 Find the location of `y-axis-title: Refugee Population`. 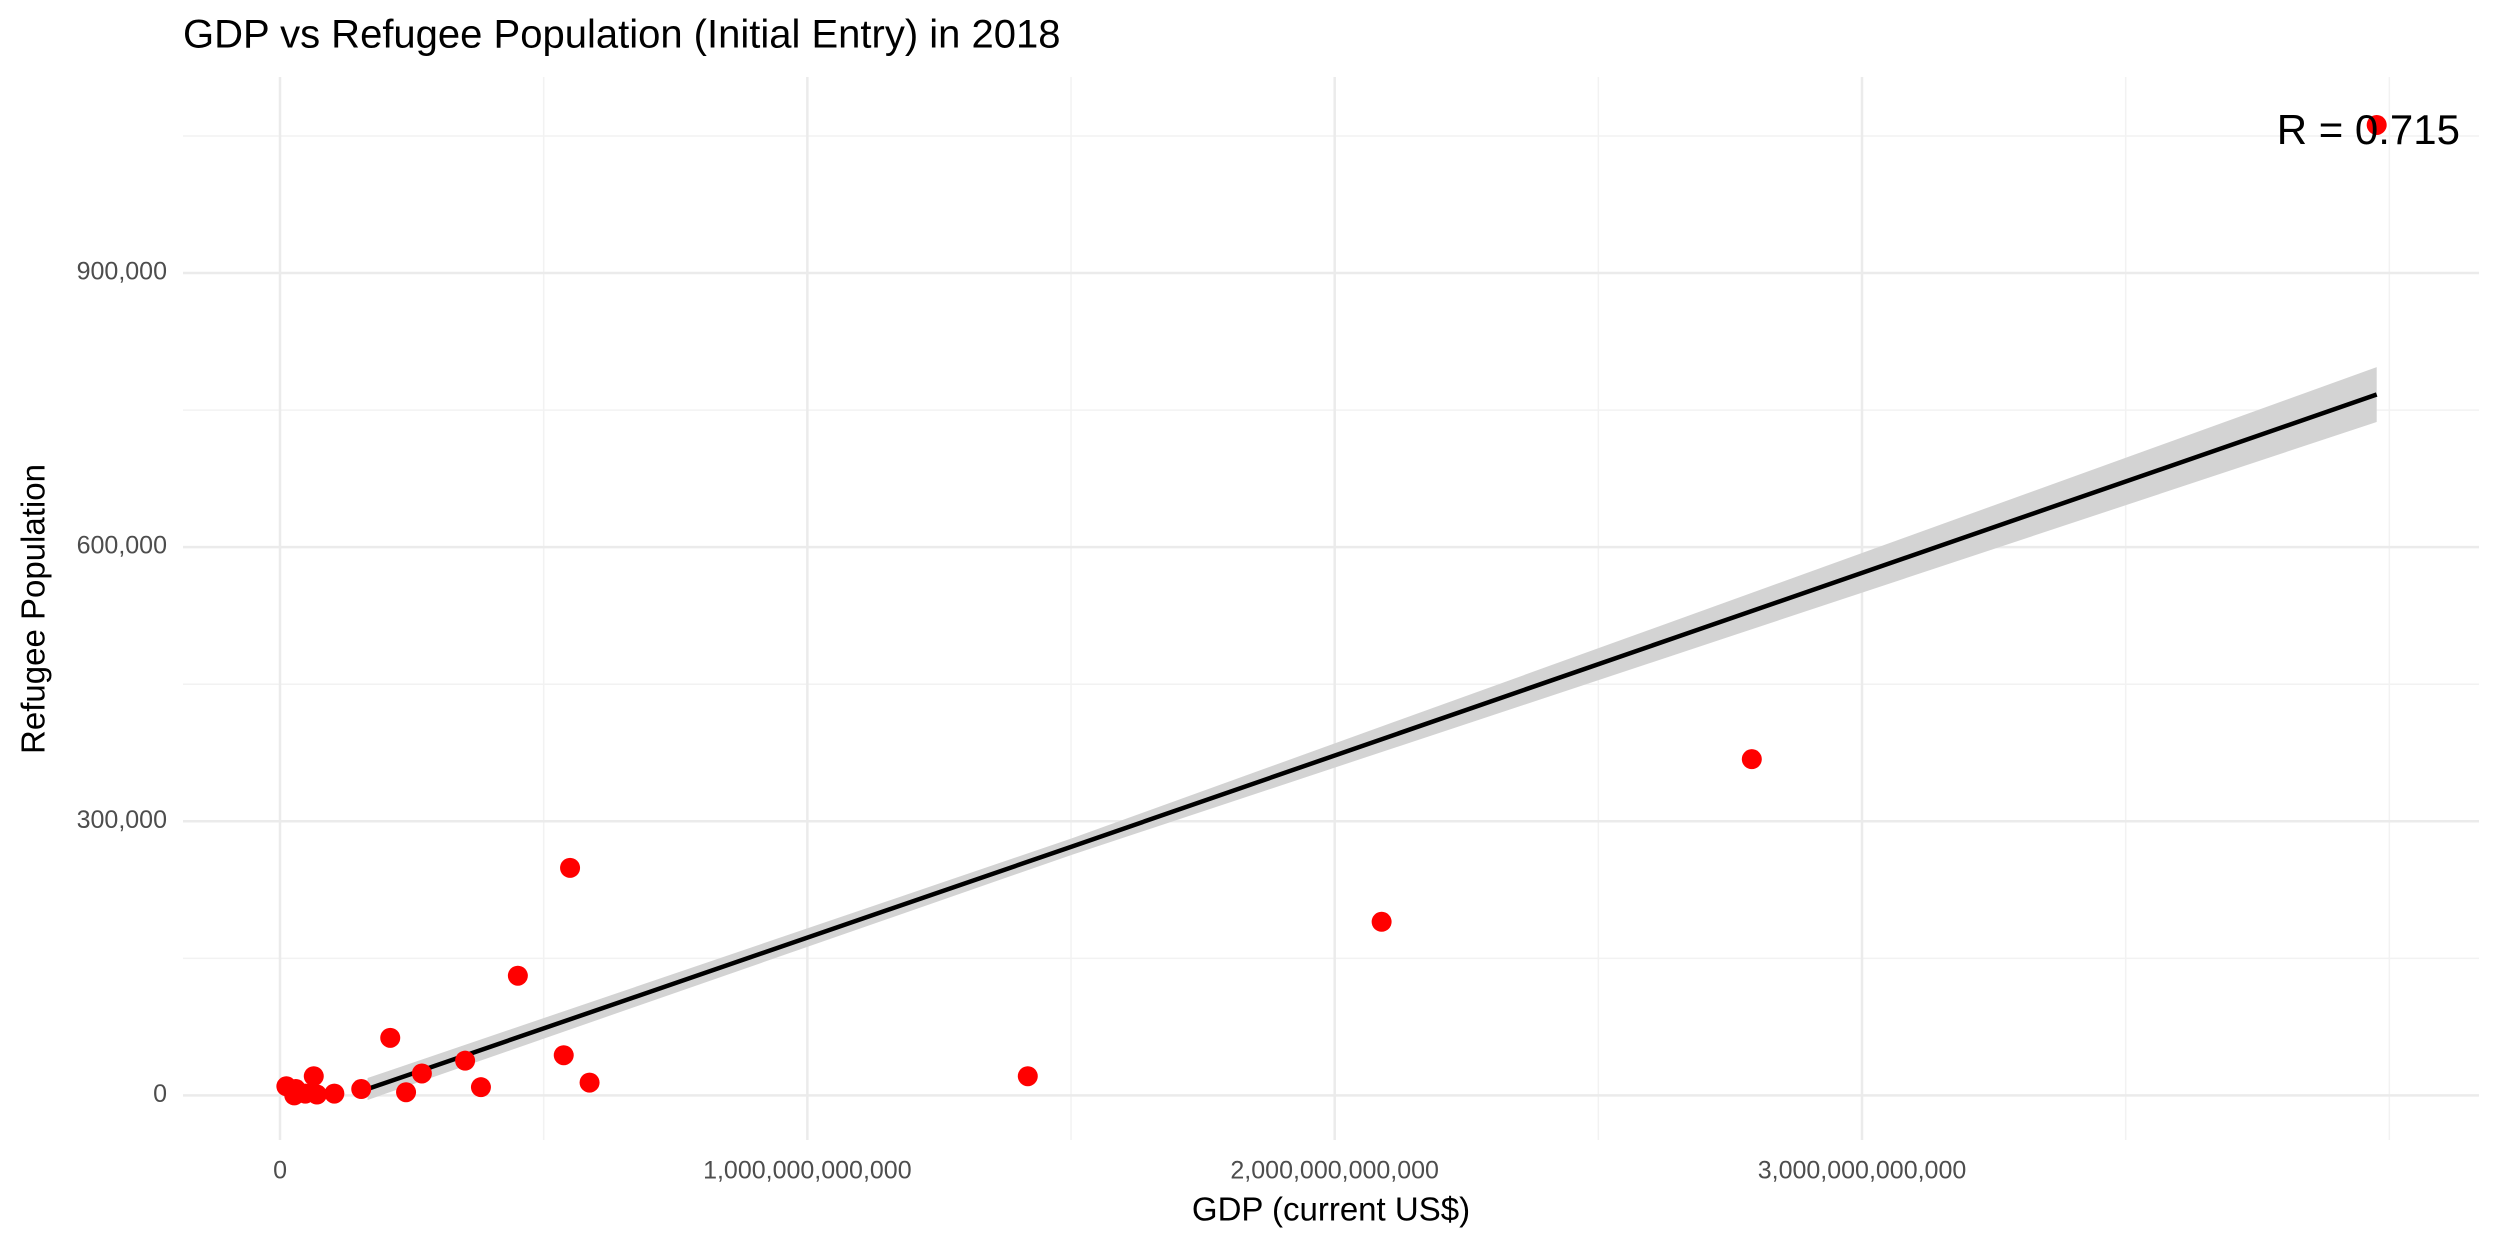

y-axis-title: Refugee Population is located at coordinates (33, 609).